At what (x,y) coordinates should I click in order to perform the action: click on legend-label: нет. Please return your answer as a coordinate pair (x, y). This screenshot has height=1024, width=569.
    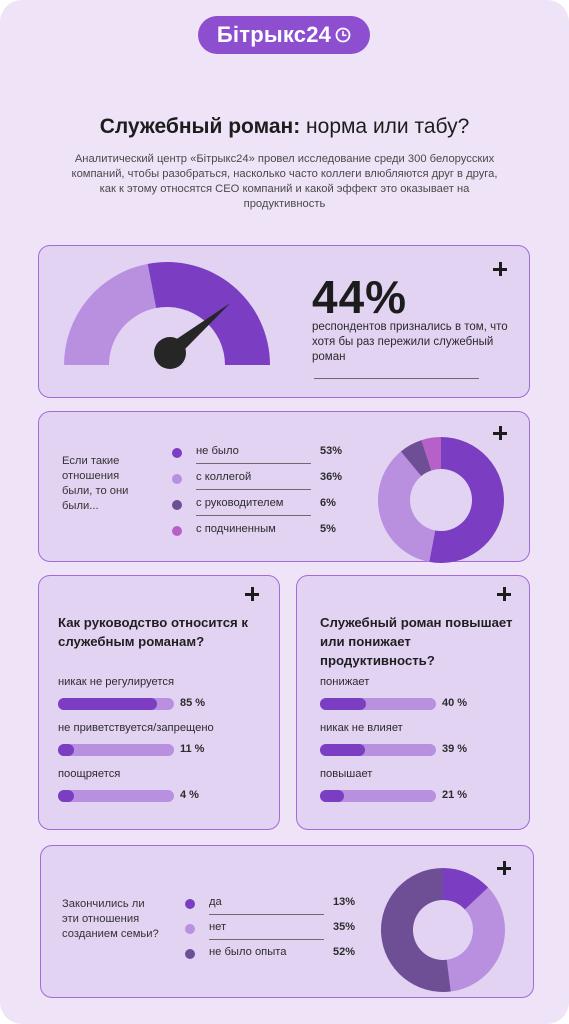
    Looking at the image, I should click on (218, 927).